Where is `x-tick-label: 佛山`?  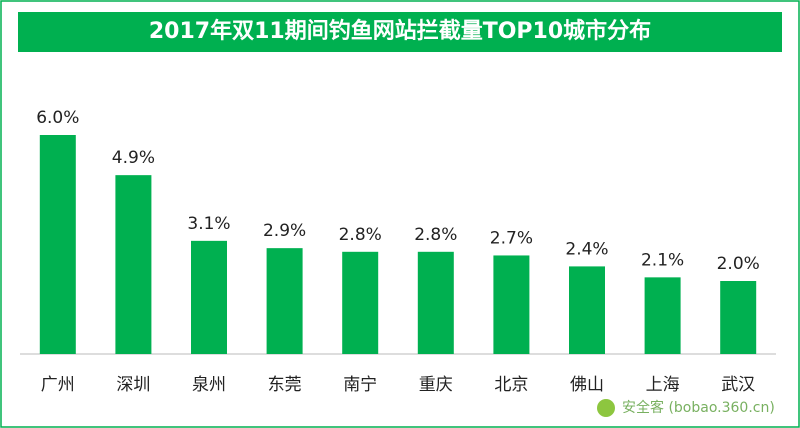 x-tick-label: 佛山 is located at coordinates (587, 385).